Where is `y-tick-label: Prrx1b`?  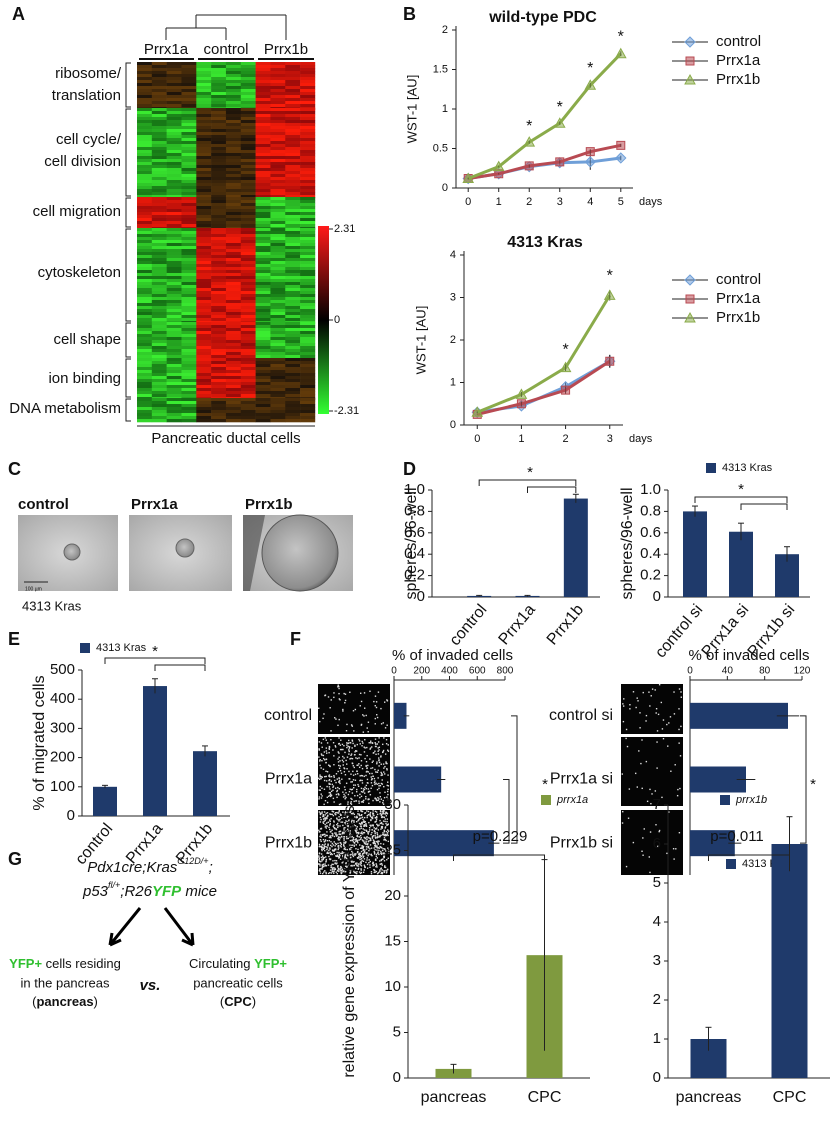 y-tick-label: Prrx1b is located at coordinates (288, 842).